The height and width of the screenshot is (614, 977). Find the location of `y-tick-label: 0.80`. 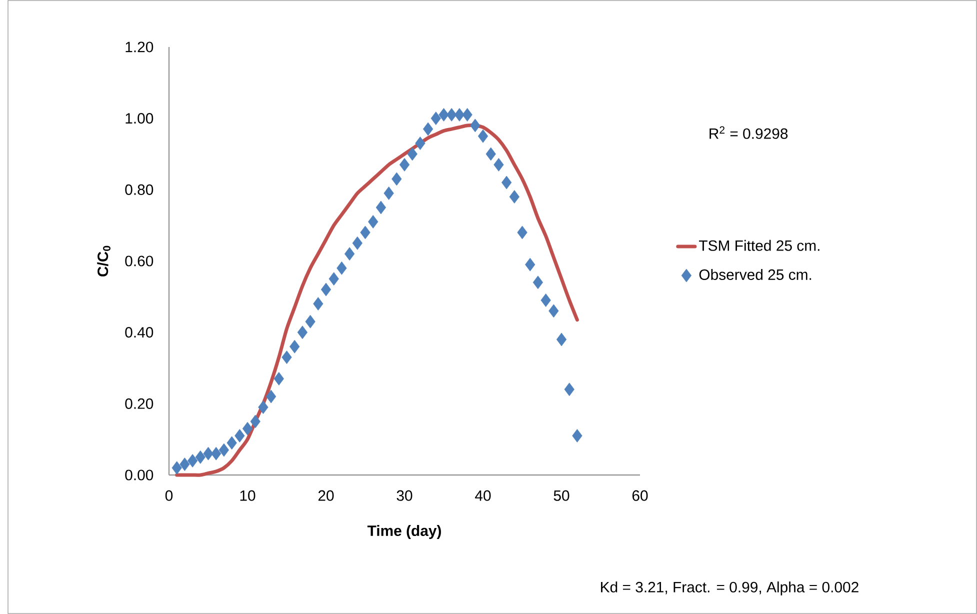

y-tick-label: 0.80 is located at coordinates (139, 189).